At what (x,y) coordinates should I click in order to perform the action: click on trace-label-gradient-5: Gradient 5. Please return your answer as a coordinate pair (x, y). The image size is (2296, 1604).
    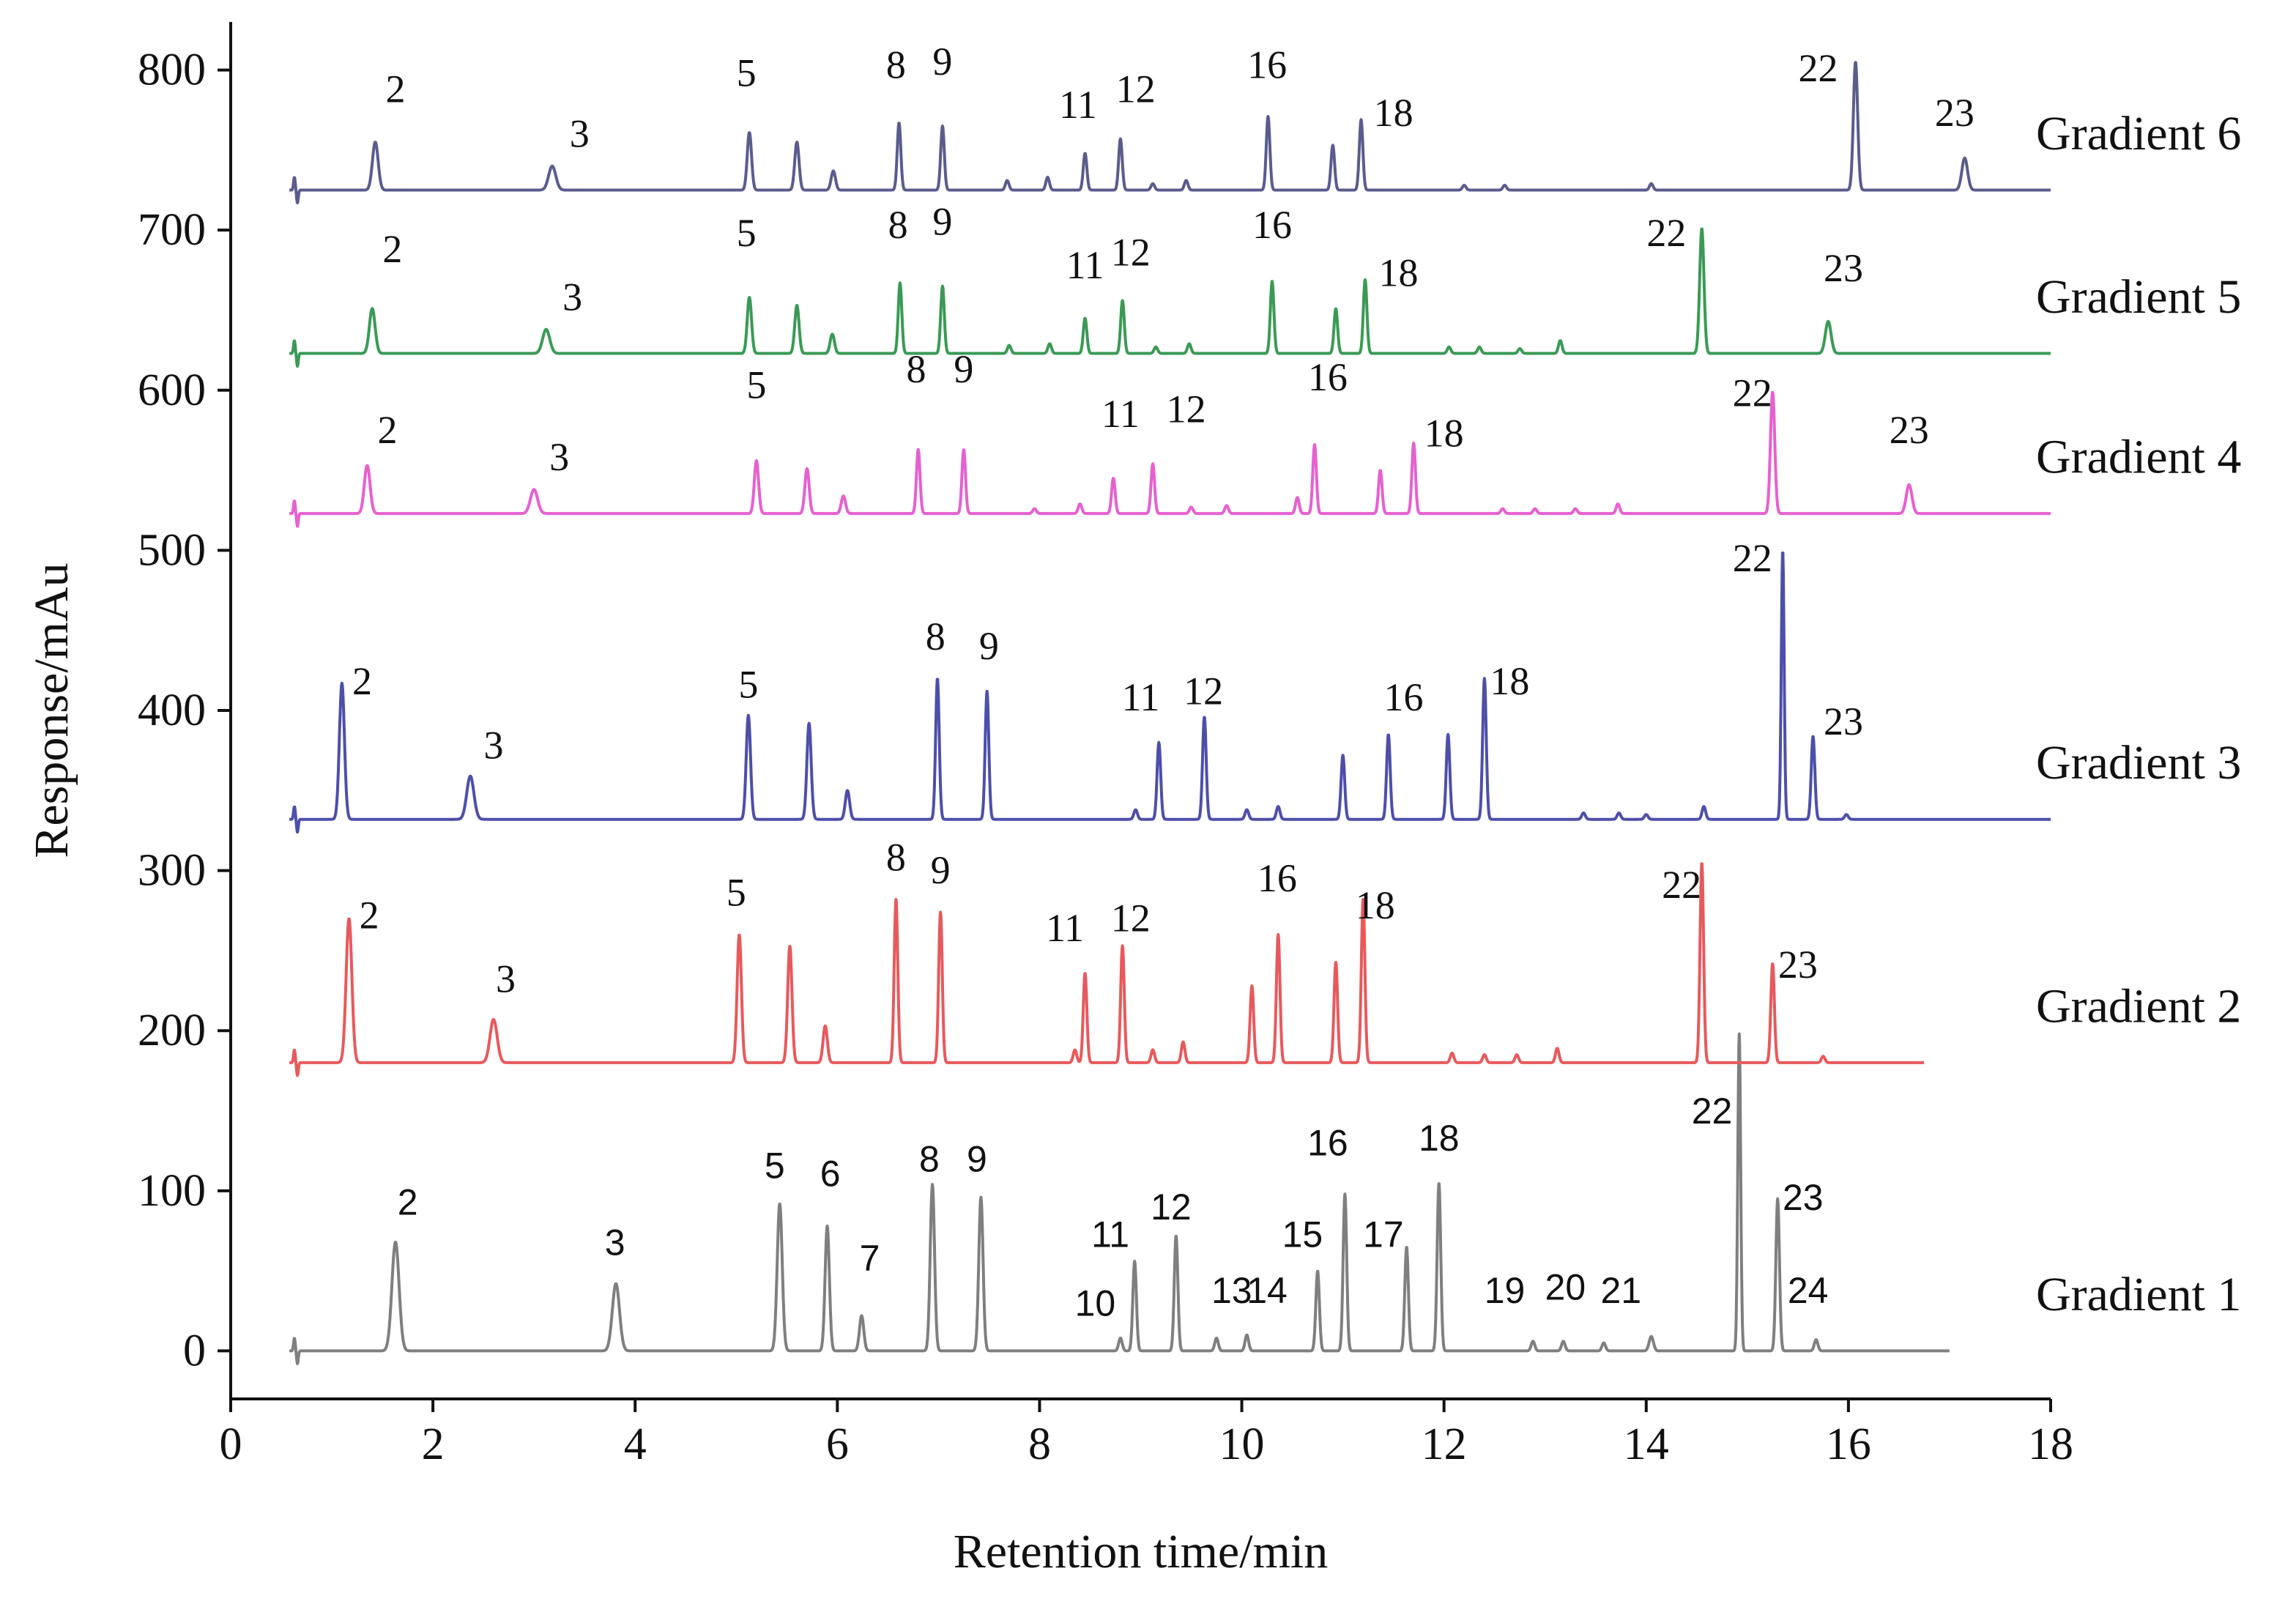
    Looking at the image, I should click on (2138, 297).